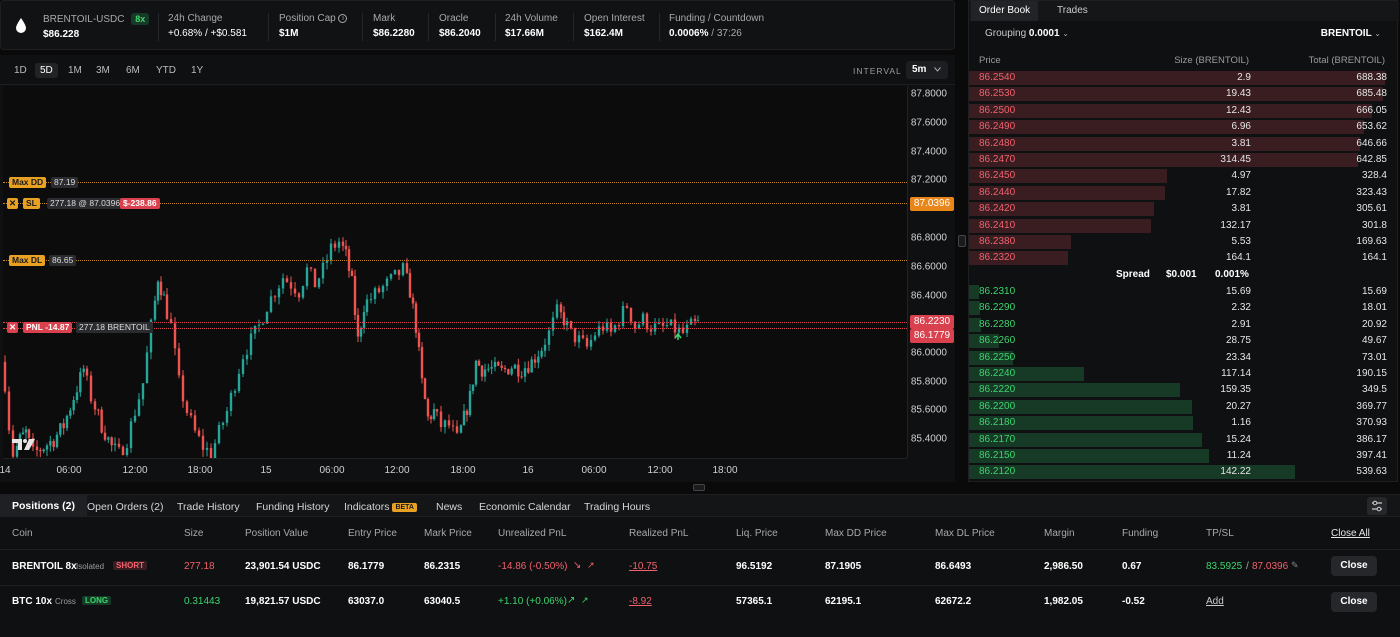  What do you see at coordinates (140, 19) in the screenshot?
I see `leverage-badge: 8x` at bounding box center [140, 19].